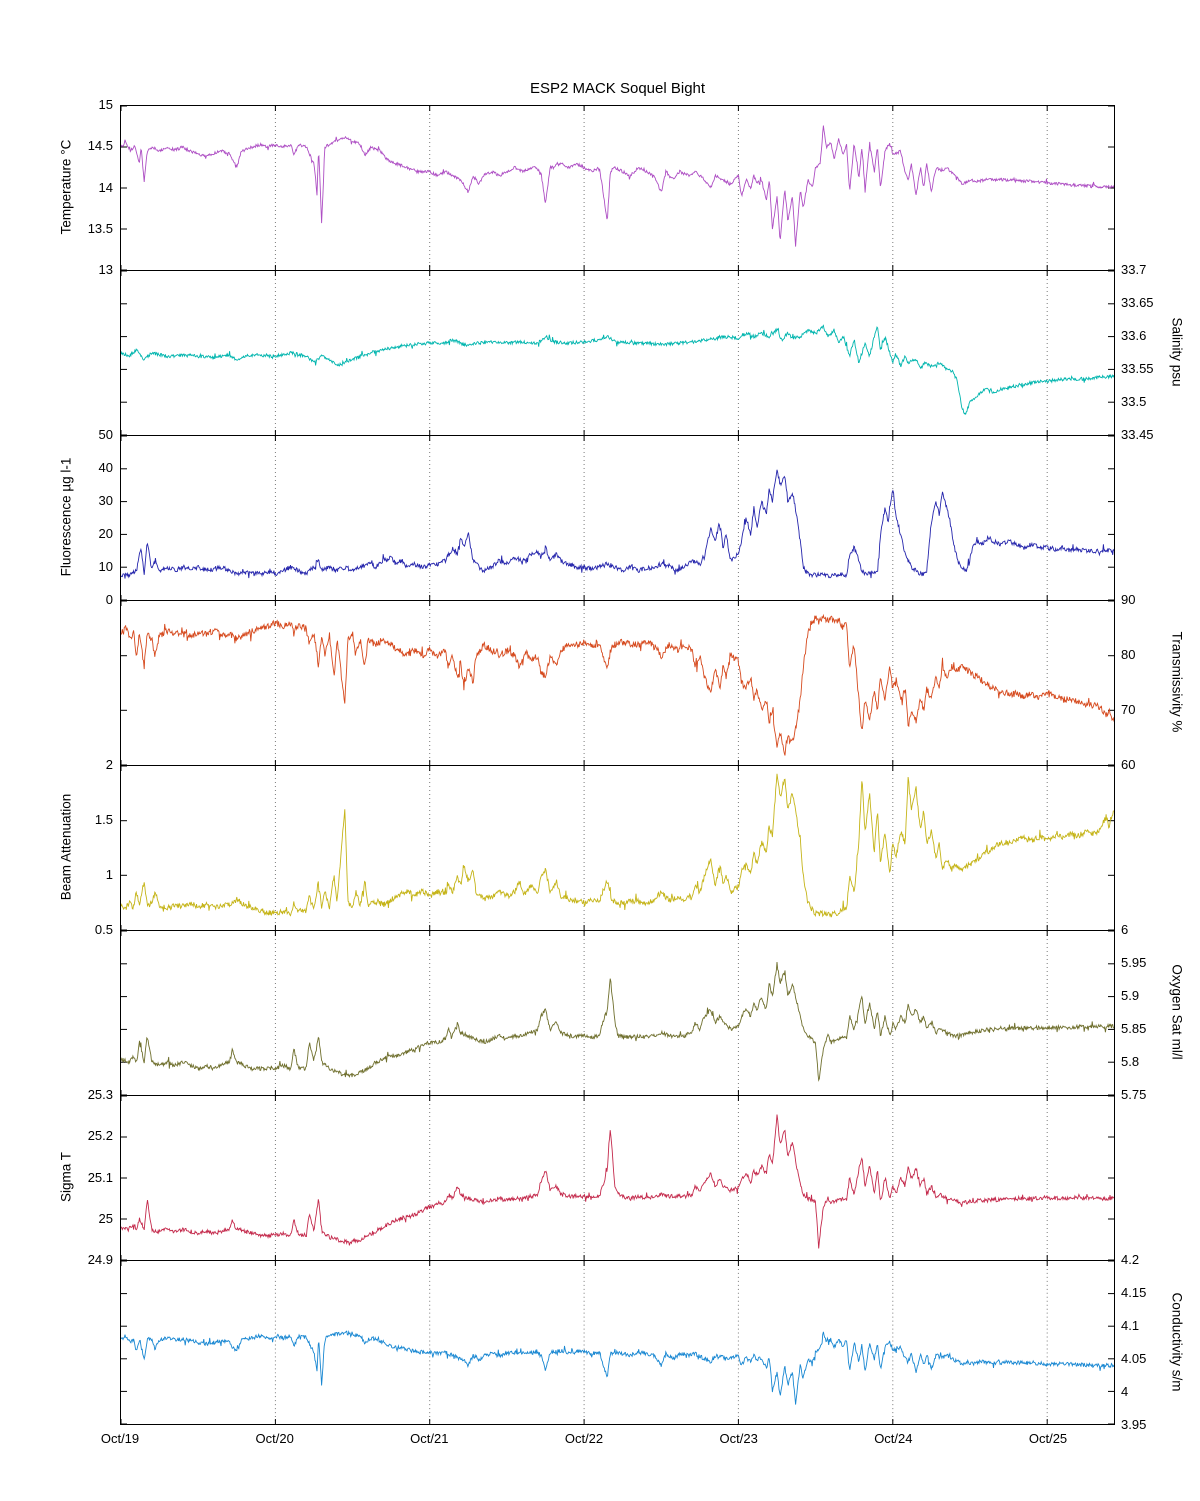  What do you see at coordinates (617, 1181) in the screenshot?
I see `sigma-t-line` at bounding box center [617, 1181].